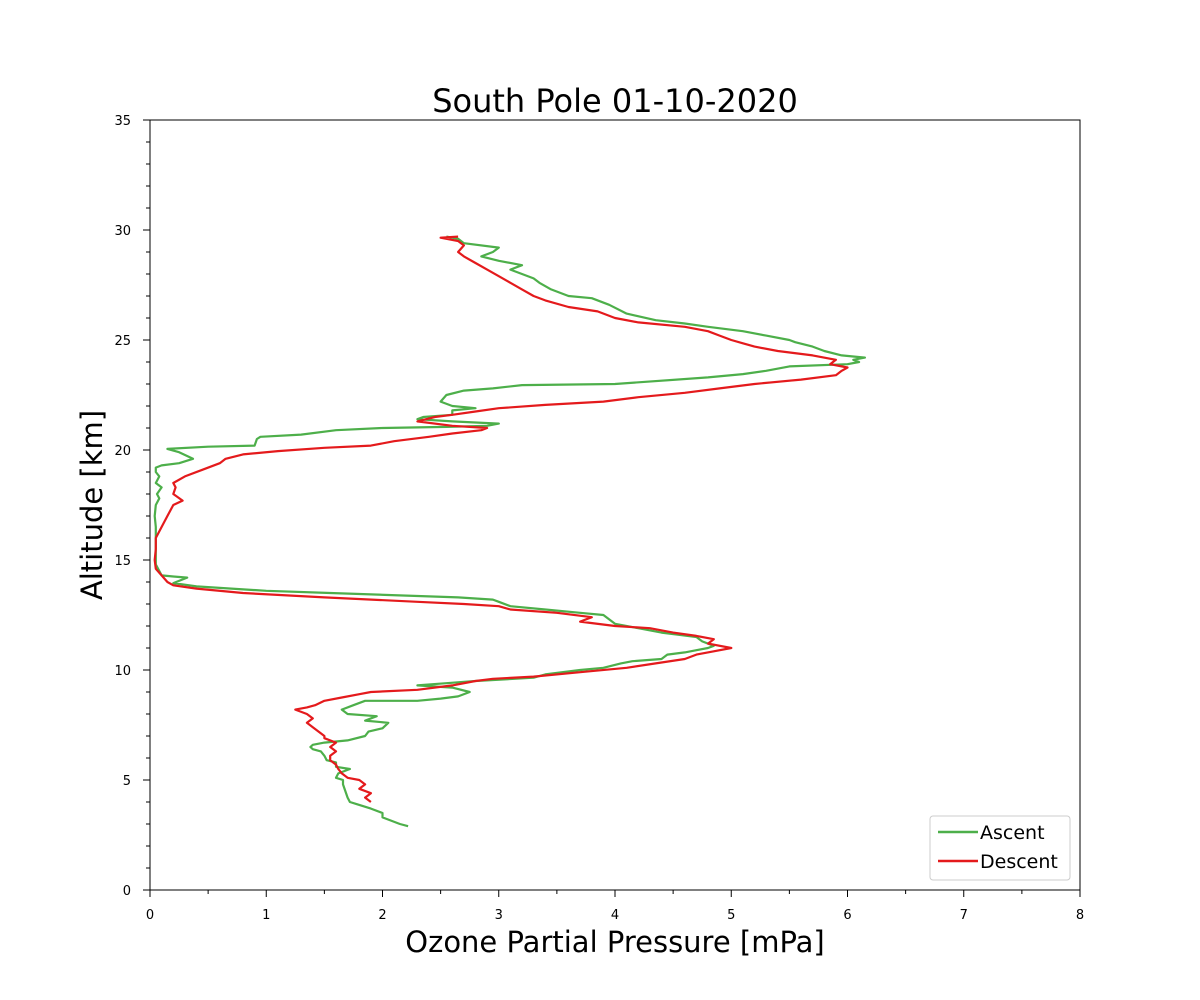 The width and height of the screenshot is (1200, 1000). What do you see at coordinates (150, 915) in the screenshot?
I see `x-tick-label: 0` at bounding box center [150, 915].